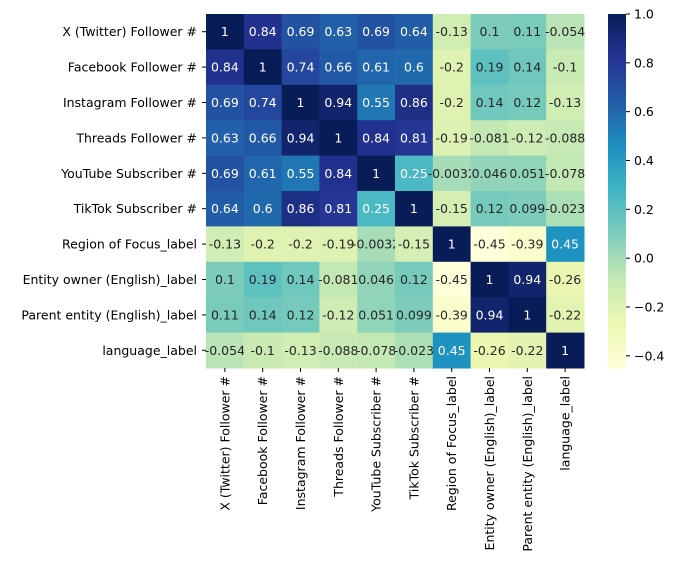  What do you see at coordinates (225, 137) in the screenshot?
I see `cell-annotation: 0.63` at bounding box center [225, 137].